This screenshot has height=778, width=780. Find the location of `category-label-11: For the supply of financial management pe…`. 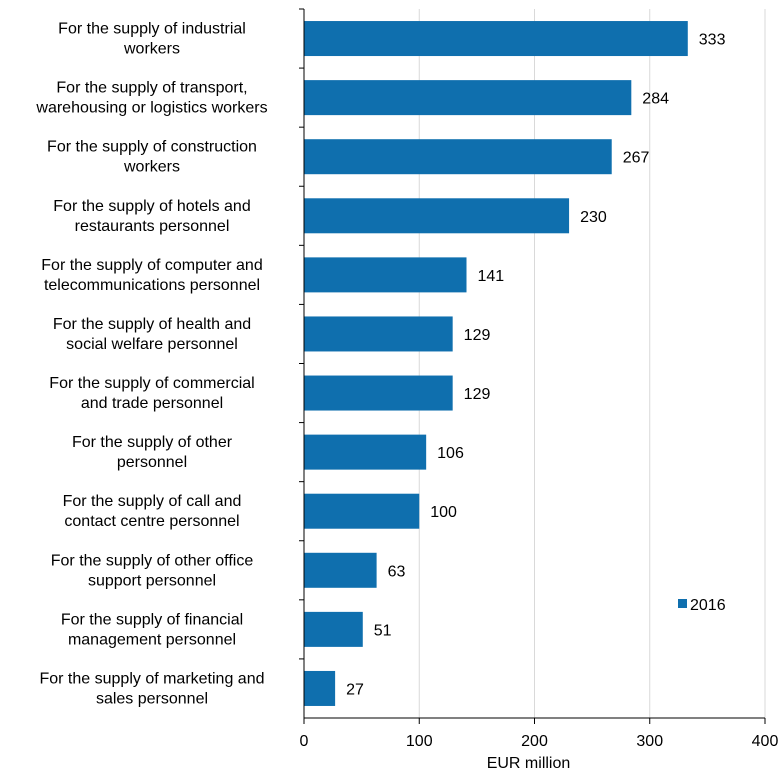

category-label-11: For the supply of financial management pe… is located at coordinates (152, 629).